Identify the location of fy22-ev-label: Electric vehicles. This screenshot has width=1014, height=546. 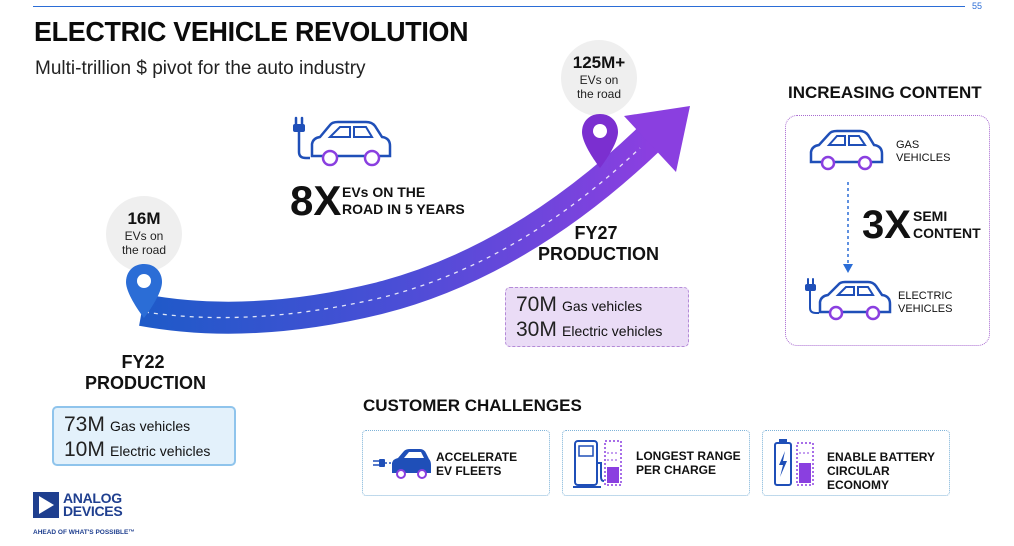
(160, 451).